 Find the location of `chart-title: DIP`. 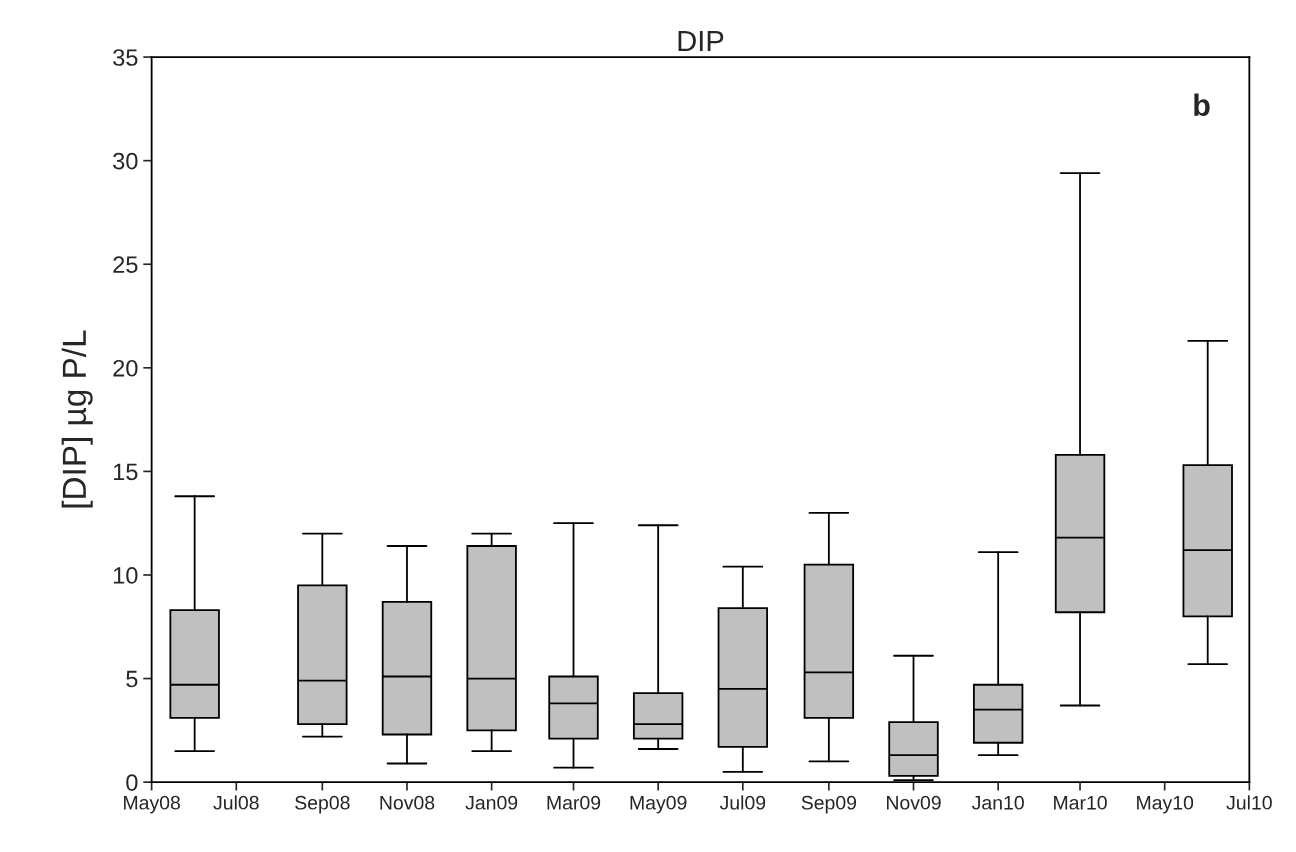

chart-title: DIP is located at coordinates (701, 41).